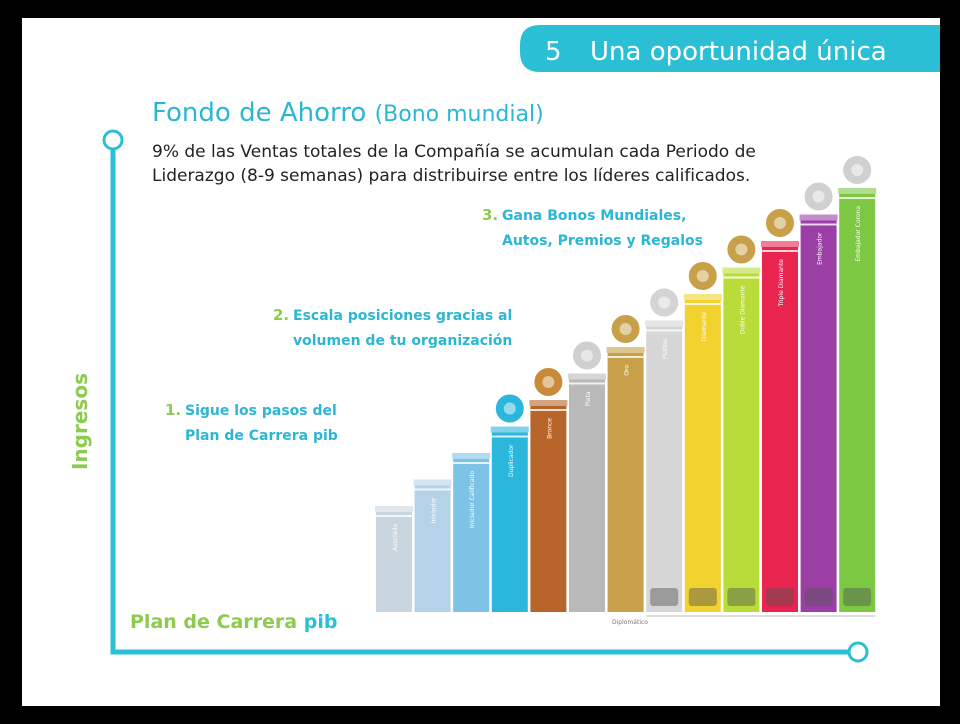  Describe the element at coordinates (261, 411) in the screenshot. I see `step-text: Sigue los pasos del` at that location.